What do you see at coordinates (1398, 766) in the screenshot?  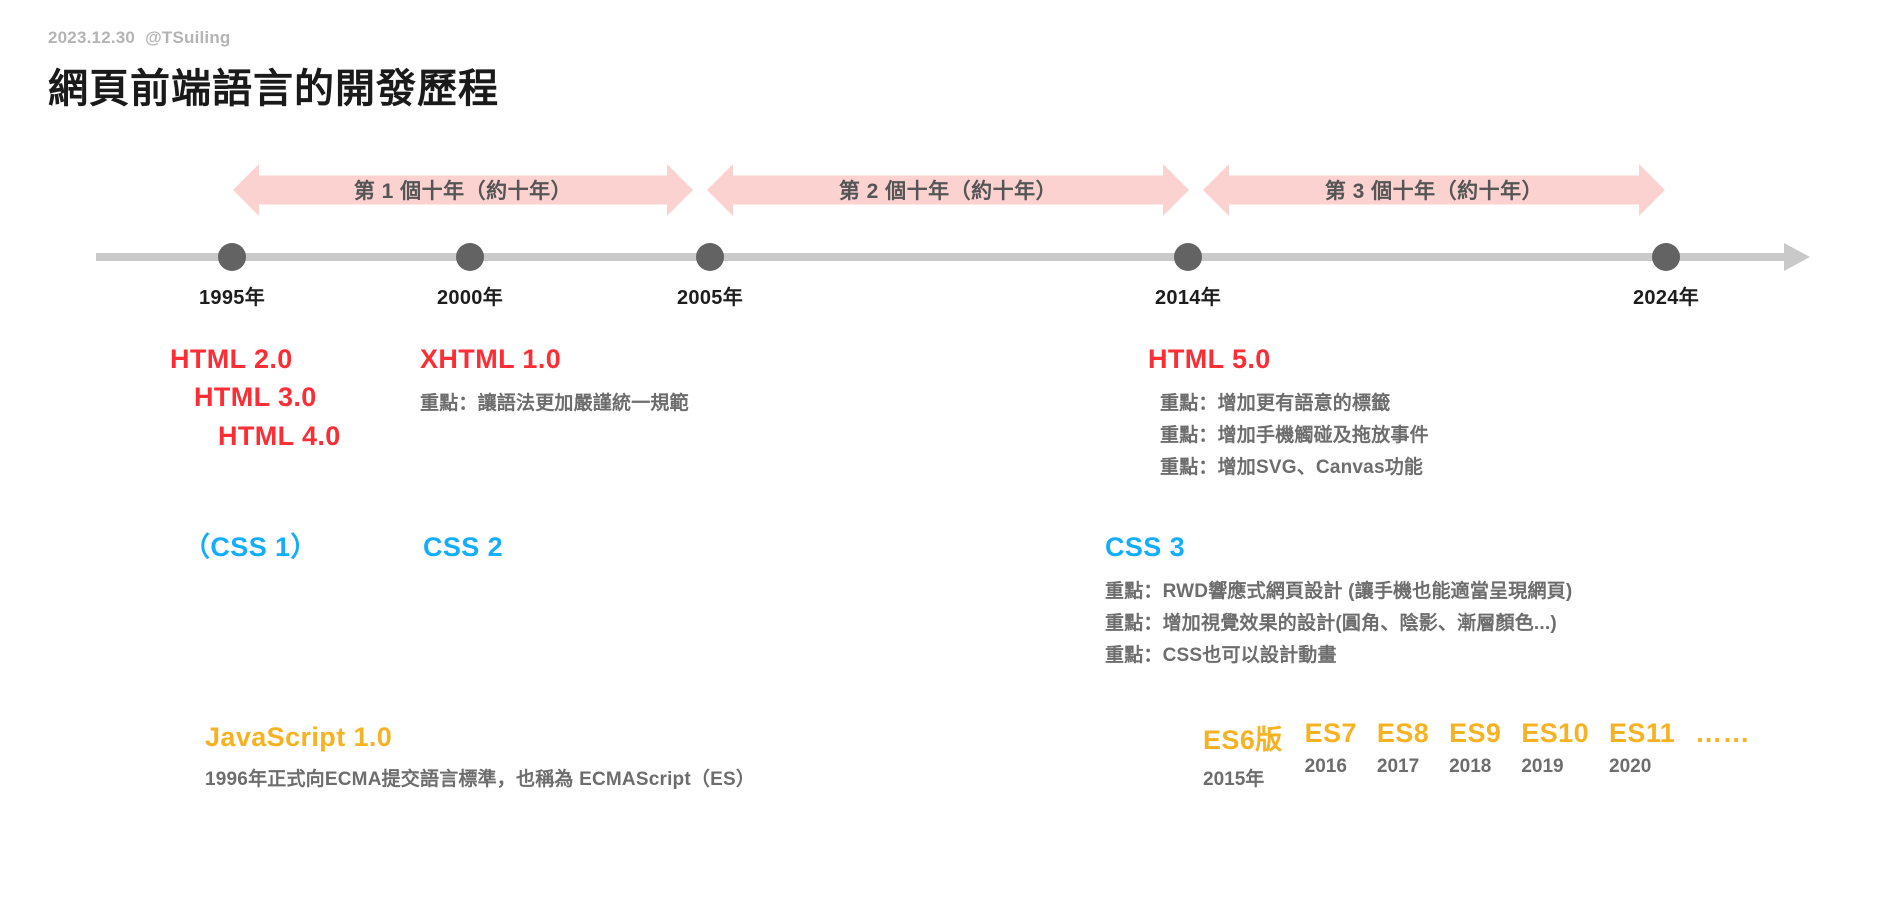 I see `es-version-year: 2017` at bounding box center [1398, 766].